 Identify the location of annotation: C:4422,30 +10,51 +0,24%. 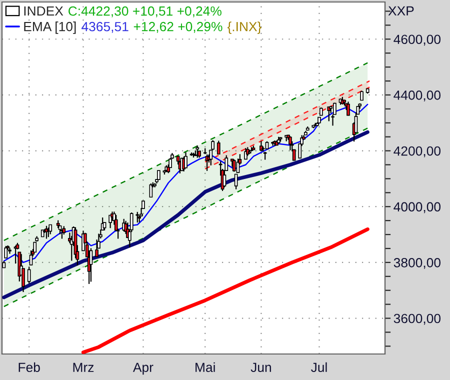
(145, 12).